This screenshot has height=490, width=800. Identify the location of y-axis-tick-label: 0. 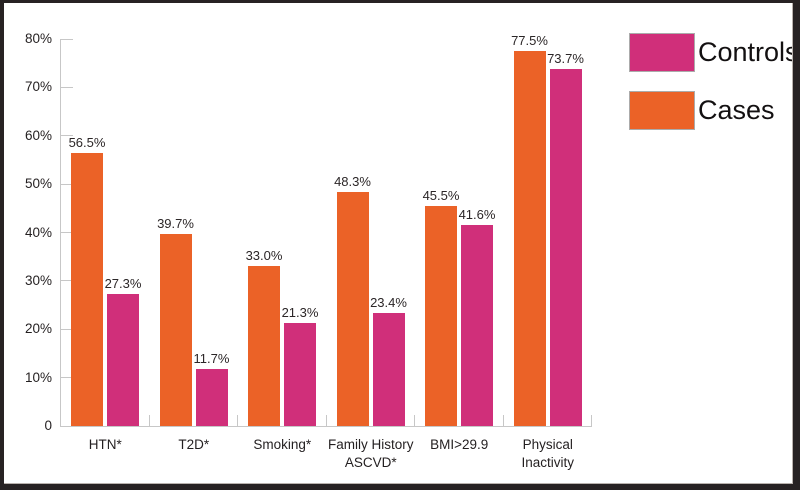
(48, 425).